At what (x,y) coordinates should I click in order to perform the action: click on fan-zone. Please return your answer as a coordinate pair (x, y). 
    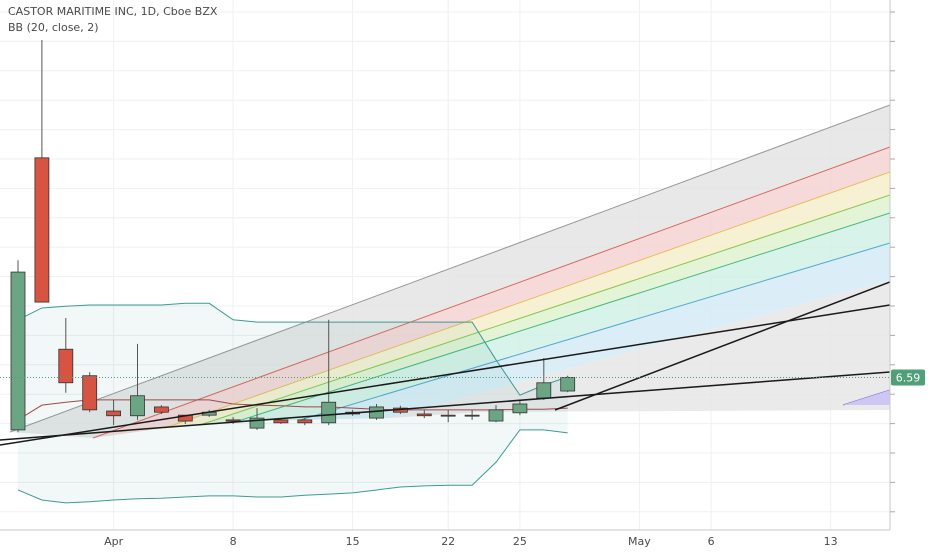
    Looking at the image, I should click on (640, 349).